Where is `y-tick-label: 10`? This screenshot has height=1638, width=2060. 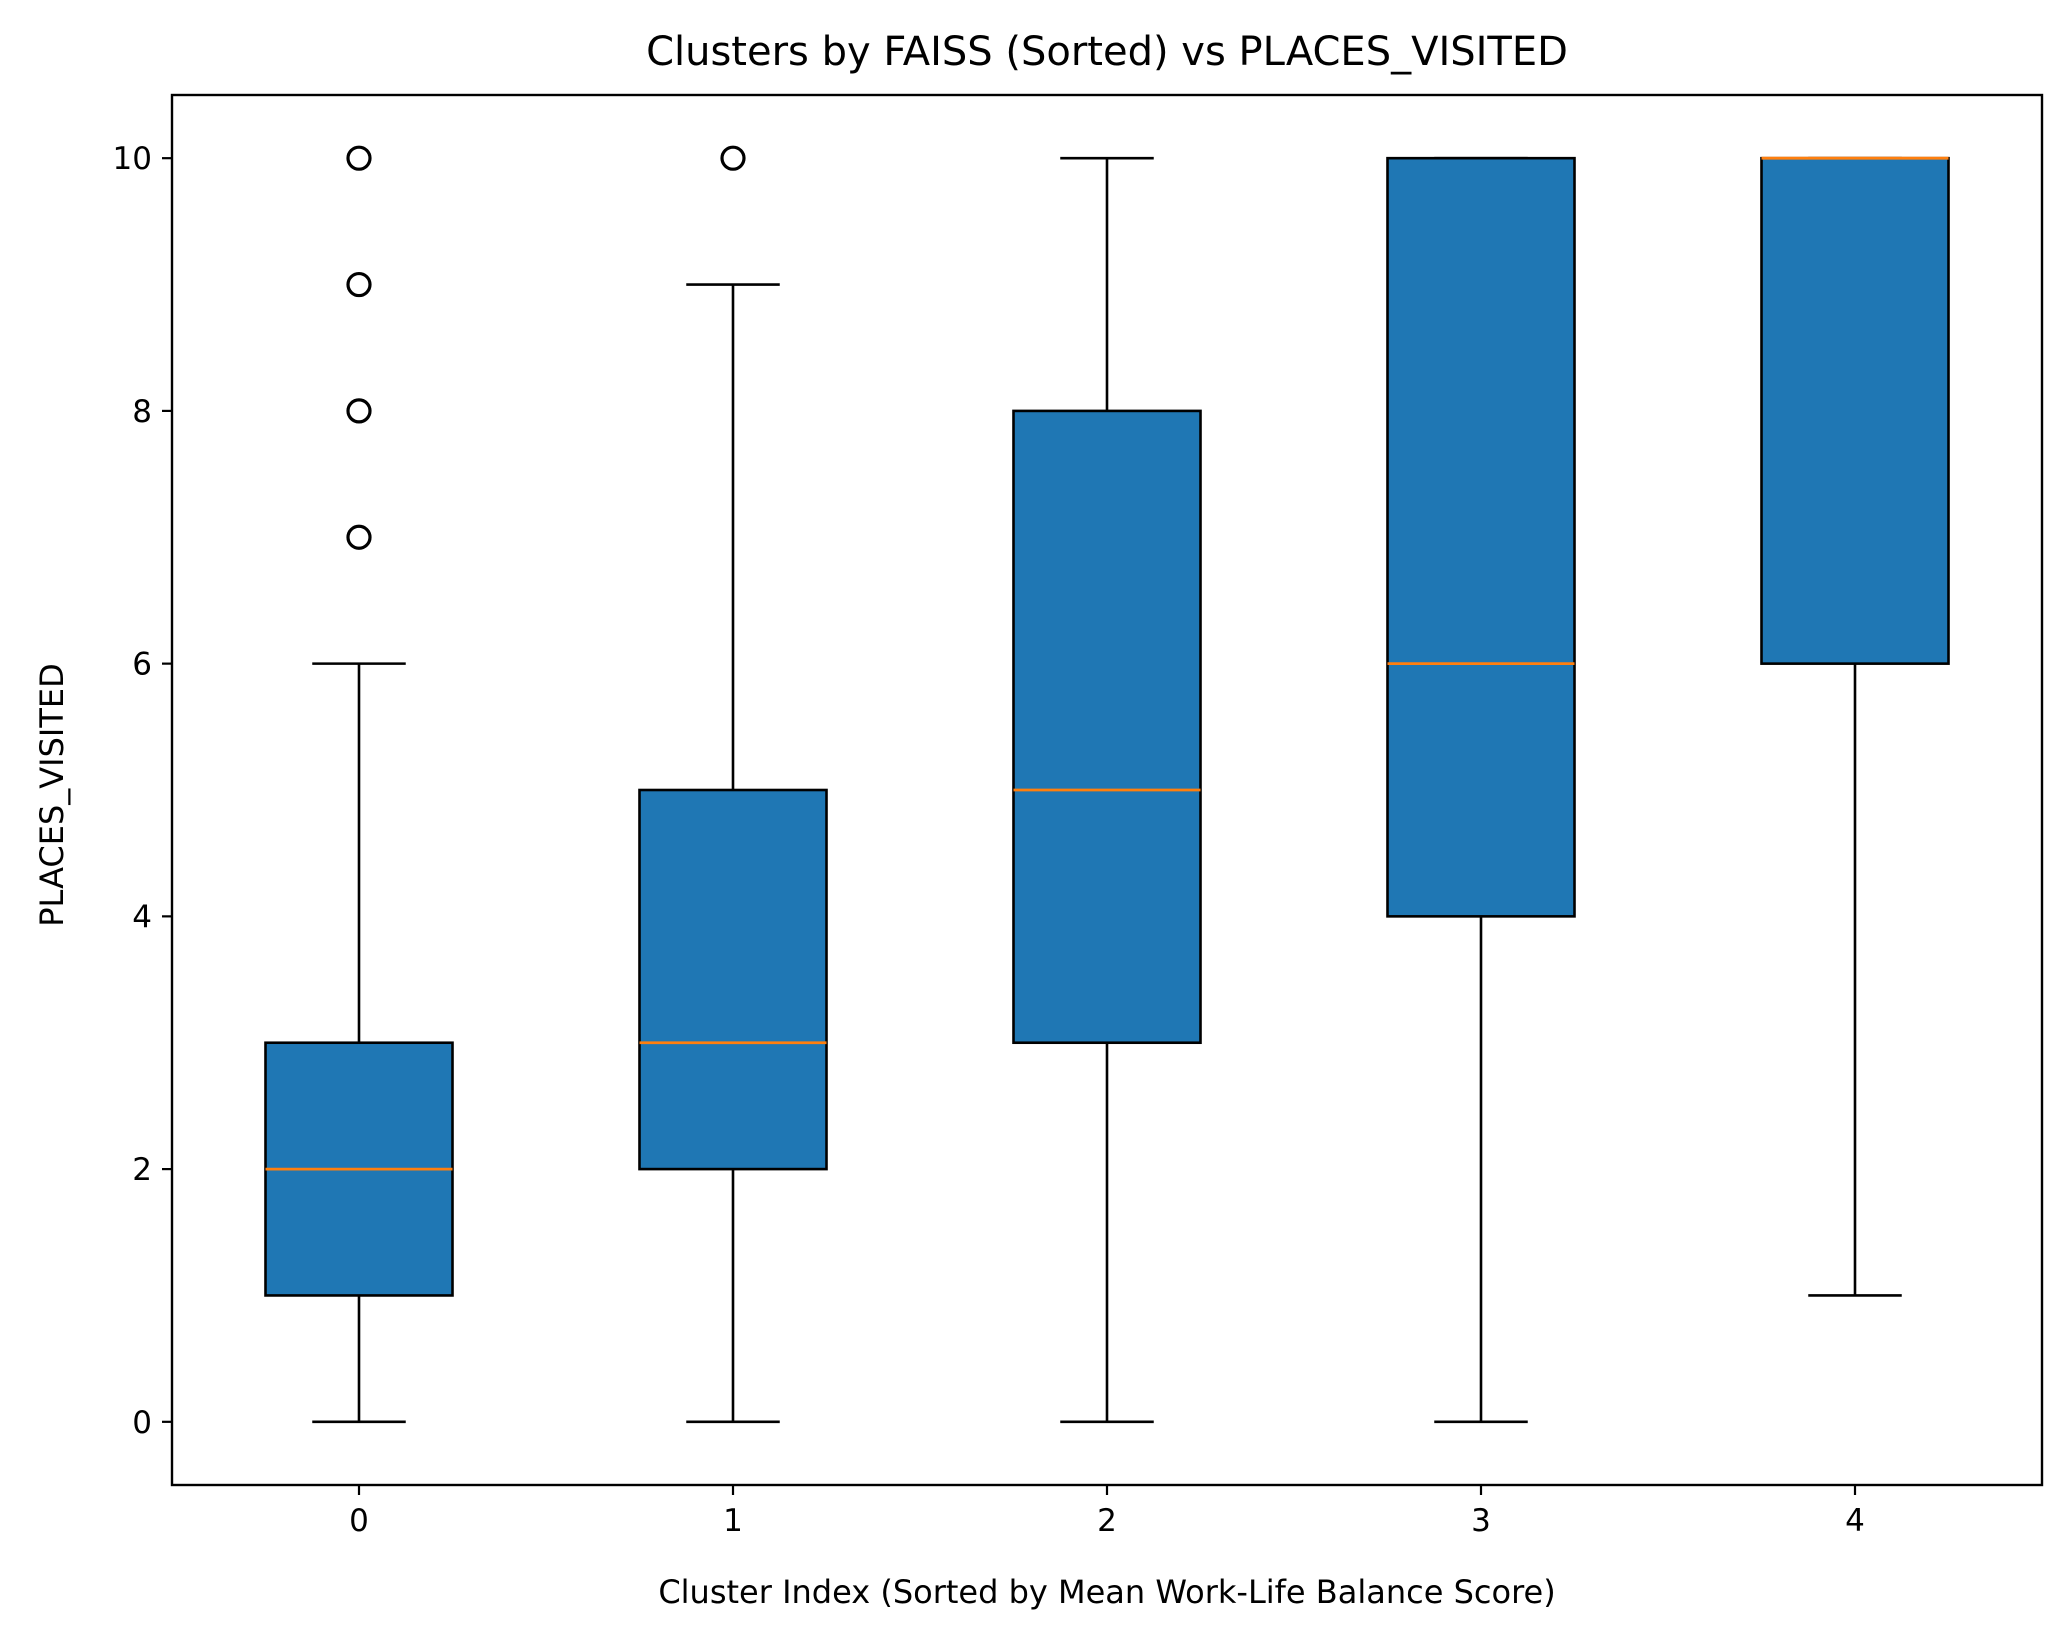
y-tick-label: 10 is located at coordinates (132, 159).